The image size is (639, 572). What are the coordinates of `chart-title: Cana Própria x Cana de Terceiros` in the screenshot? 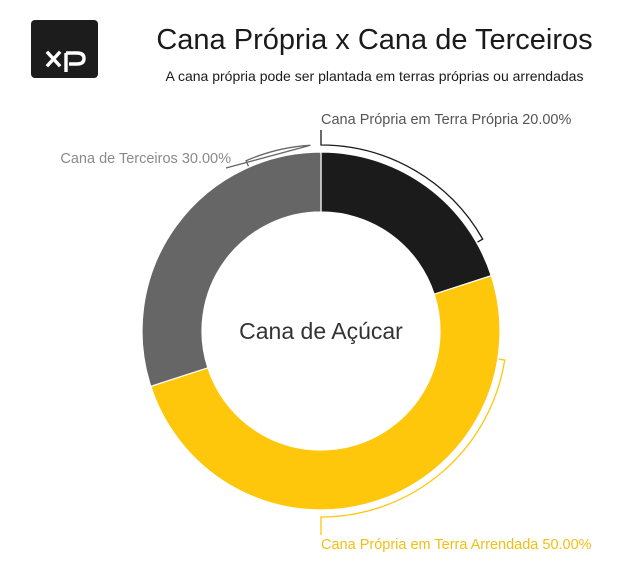 It's located at (374, 40).